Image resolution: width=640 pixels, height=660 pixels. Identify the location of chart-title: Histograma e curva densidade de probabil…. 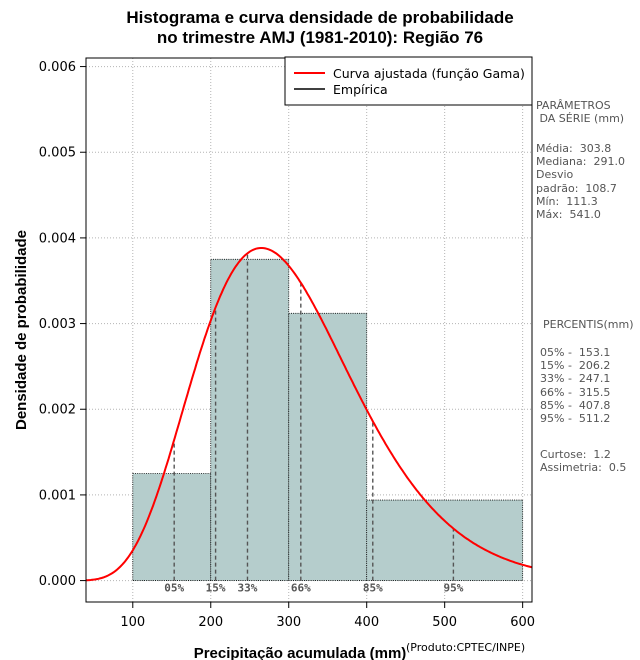
(320, 28).